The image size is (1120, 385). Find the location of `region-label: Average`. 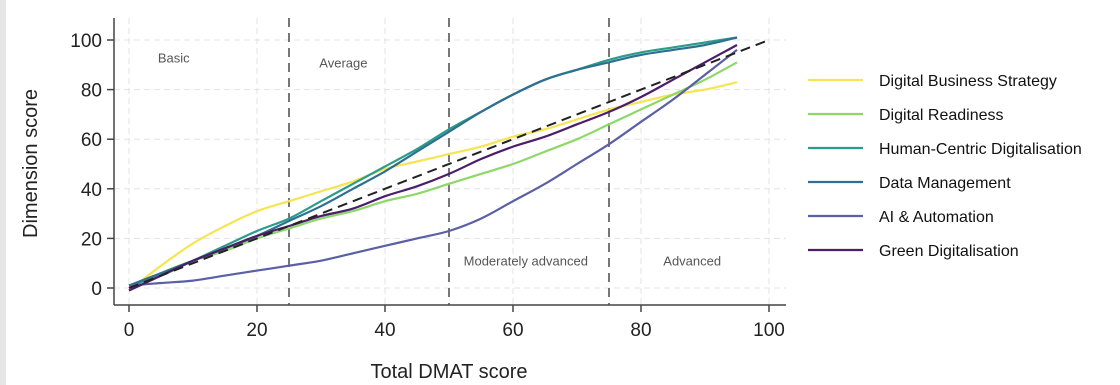

region-label: Average is located at coordinates (343, 62).